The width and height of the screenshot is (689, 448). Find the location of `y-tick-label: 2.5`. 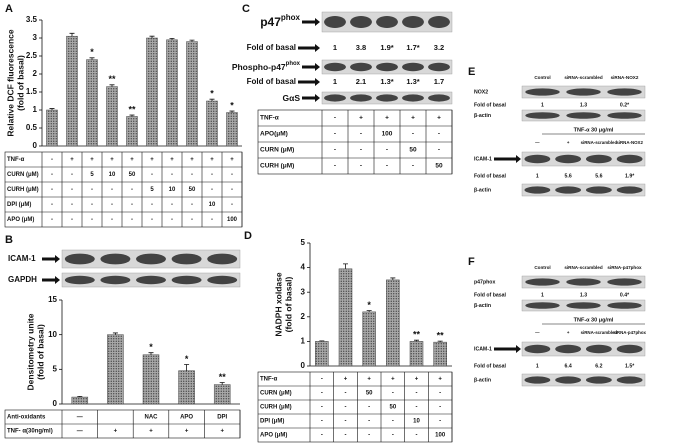

y-tick-label: 2.5 is located at coordinates (32, 55).